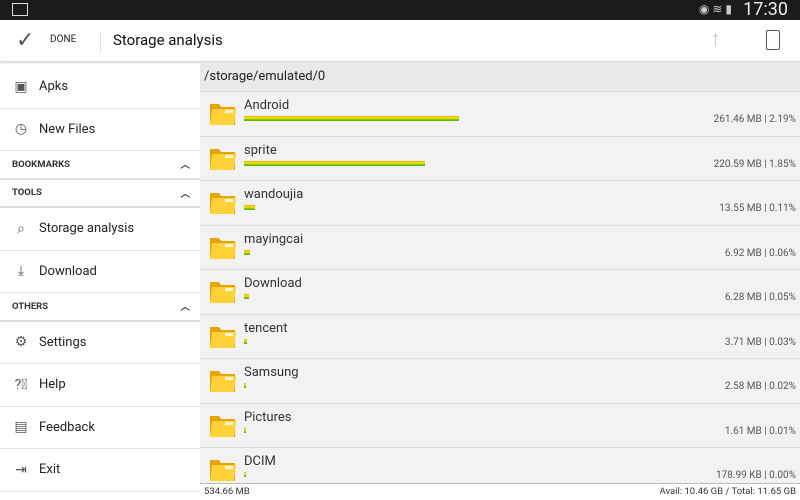 This screenshot has height=500, width=800. Describe the element at coordinates (100, 343) in the screenshot. I see `sidebar-item-settings: ⚙ Settings` at that location.